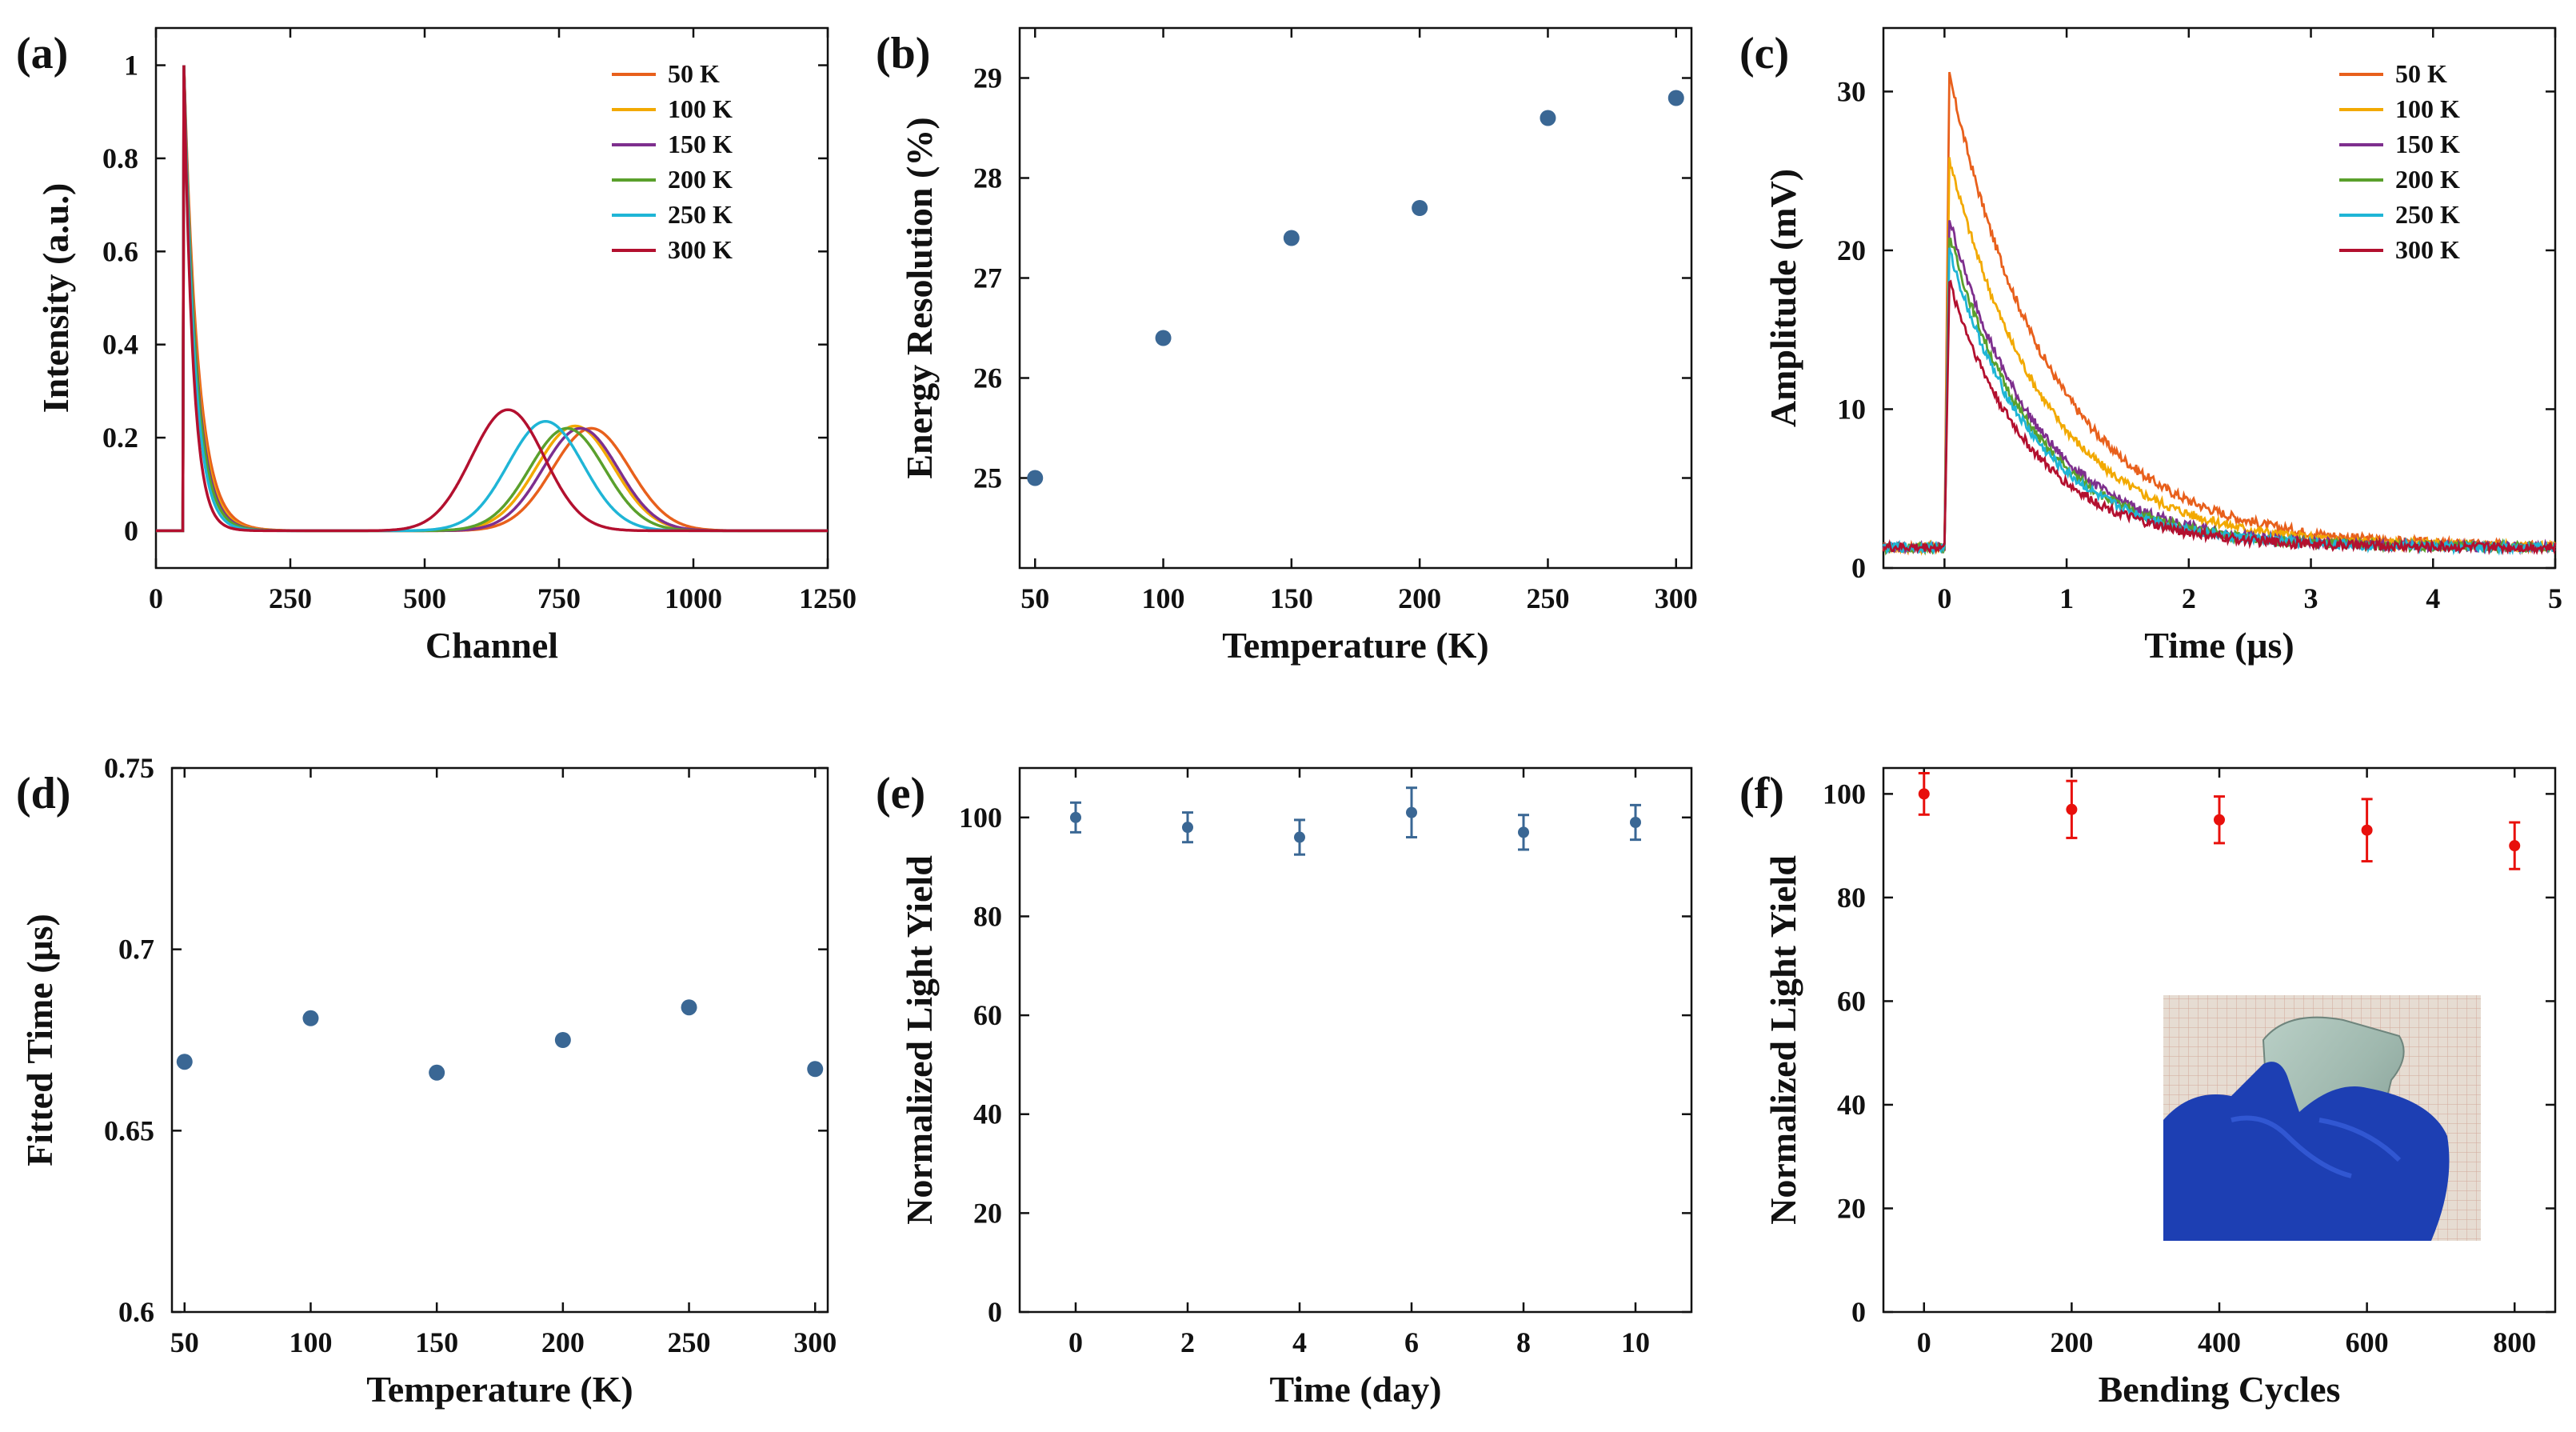  Describe the element at coordinates (1355, 1389) in the screenshot. I see `x-axis-label: Time (day)` at that location.